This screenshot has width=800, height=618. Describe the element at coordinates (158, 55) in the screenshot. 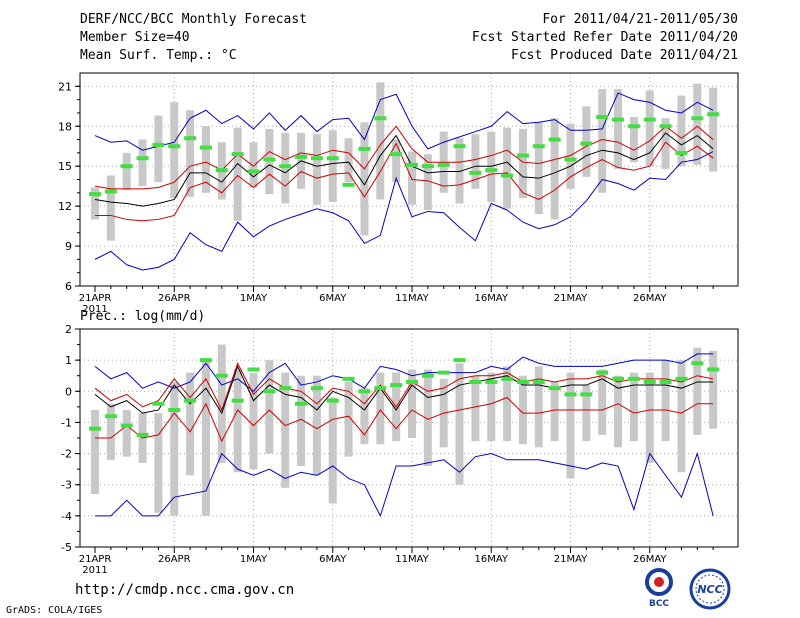

I see `header-variable: Mean Surf. Temp.: °C` at that location.